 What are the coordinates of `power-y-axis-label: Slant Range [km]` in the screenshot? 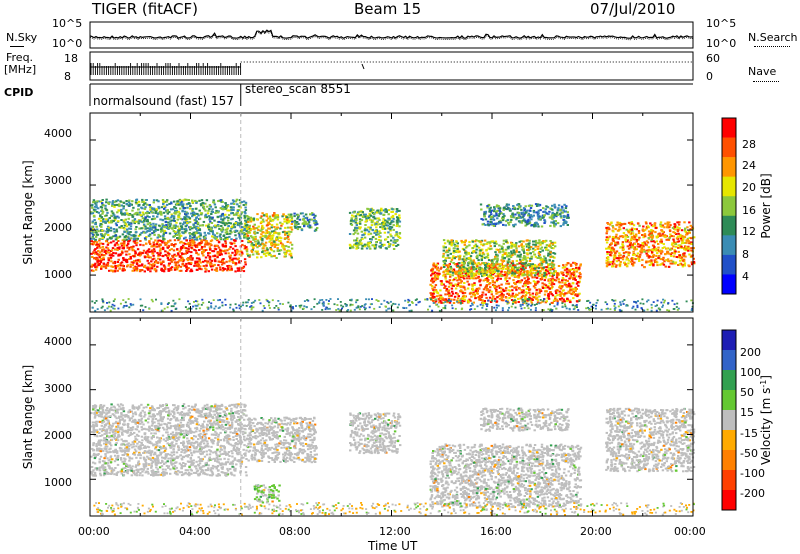 It's located at (28, 212).